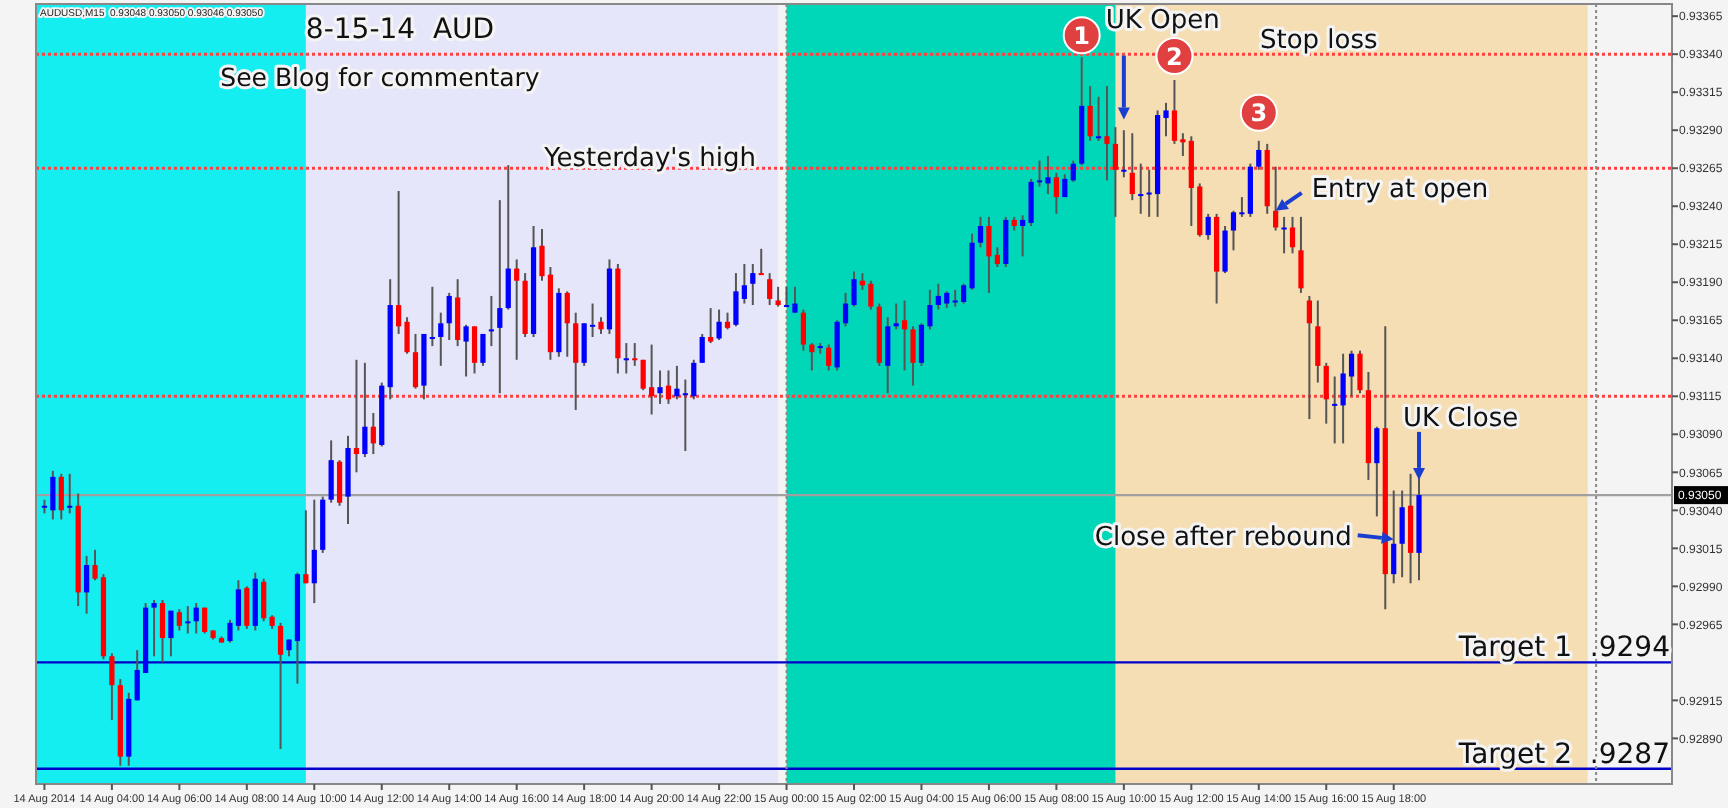 The image size is (1728, 808). What do you see at coordinates (1563, 754) in the screenshot?
I see `ref-line-label: Target 2 .9287` at bounding box center [1563, 754].